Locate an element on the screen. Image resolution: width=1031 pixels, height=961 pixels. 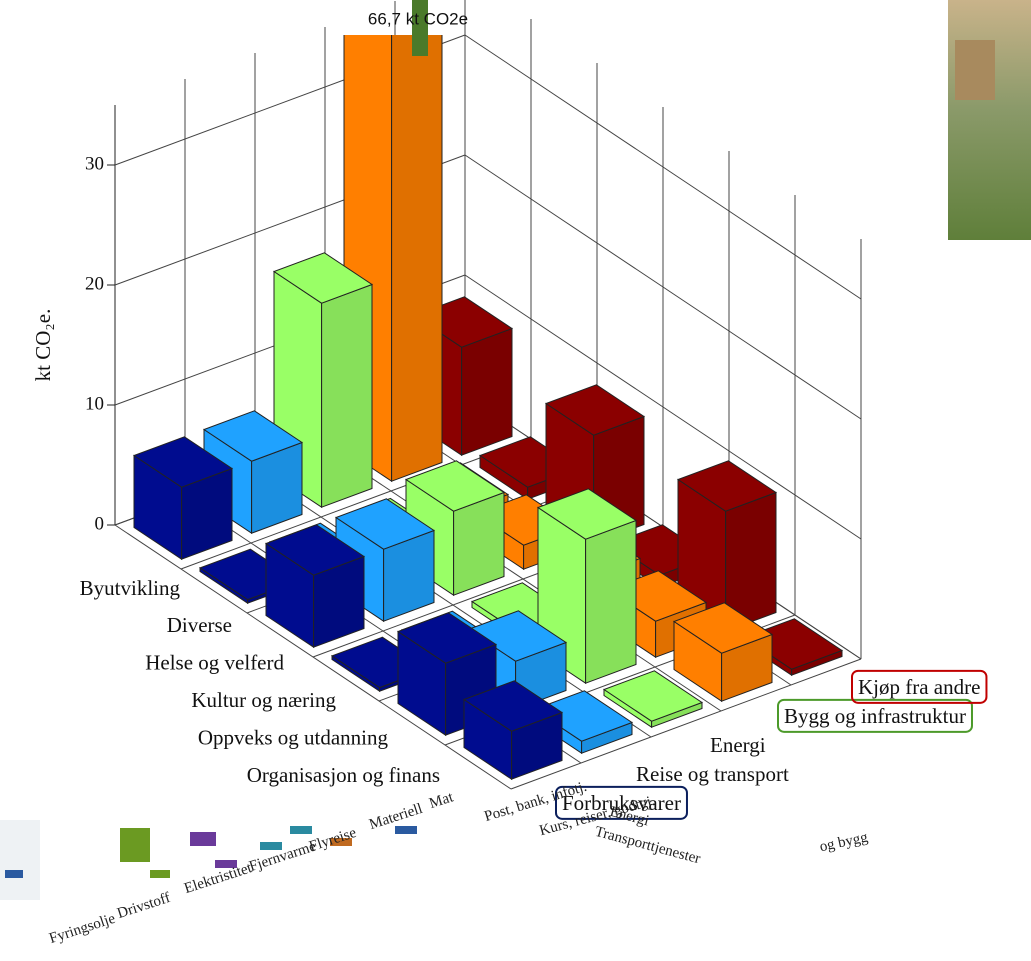
z-tick-label: 20 is located at coordinates (94, 283).